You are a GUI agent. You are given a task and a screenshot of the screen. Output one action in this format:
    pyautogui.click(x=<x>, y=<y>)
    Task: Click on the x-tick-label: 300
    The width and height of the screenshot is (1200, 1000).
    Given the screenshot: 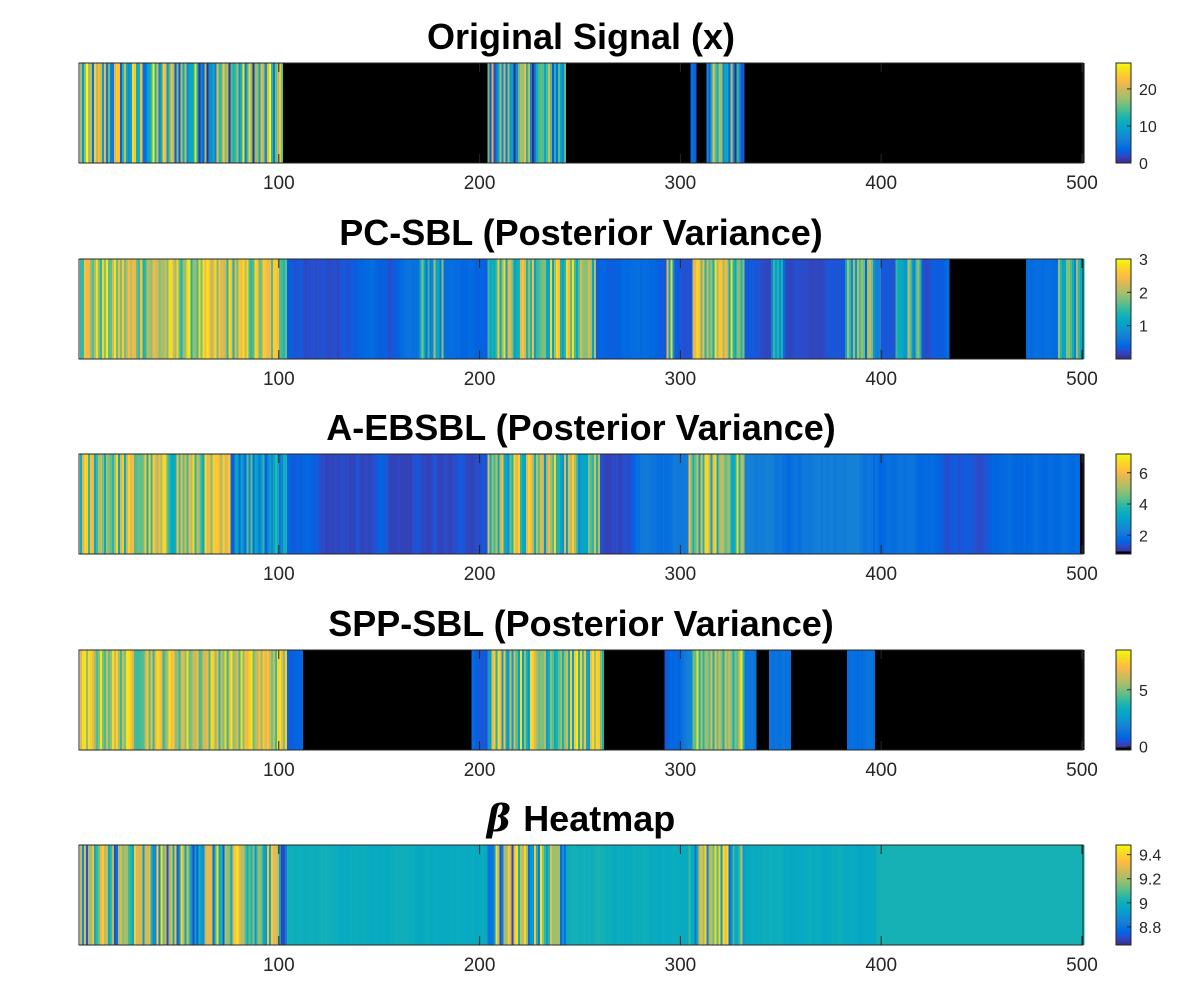 What is the action you would take?
    pyautogui.click(x=681, y=183)
    